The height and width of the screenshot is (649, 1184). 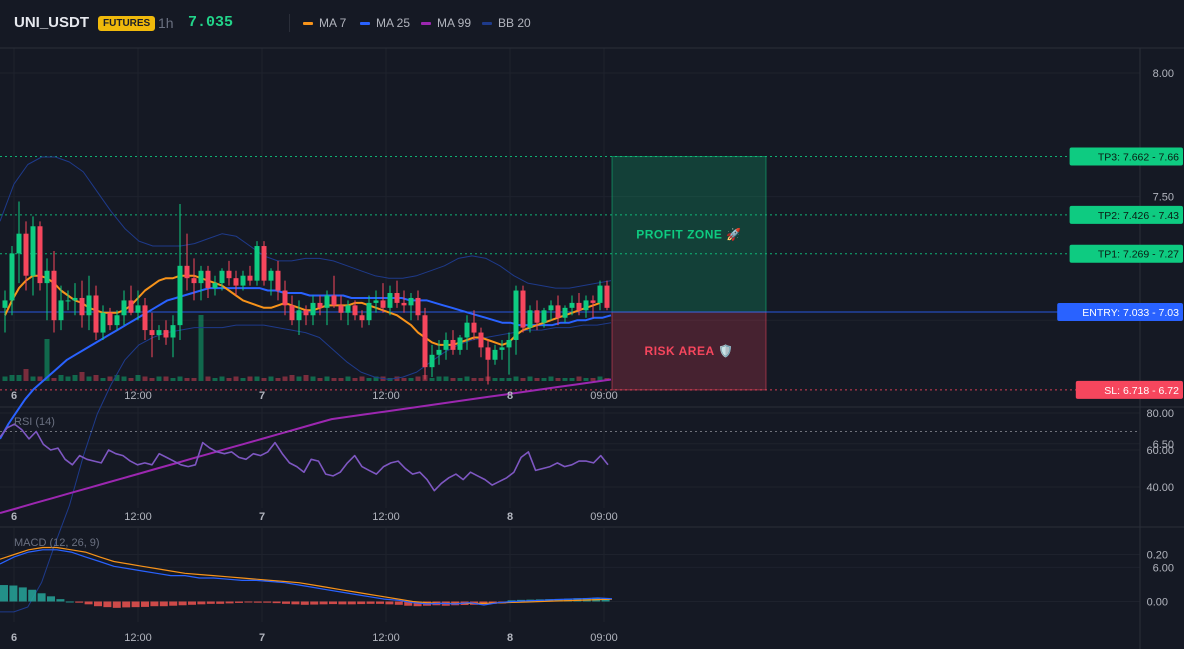 What do you see at coordinates (604, 396) in the screenshot?
I see `time-tick-label: 09:00` at bounding box center [604, 396].